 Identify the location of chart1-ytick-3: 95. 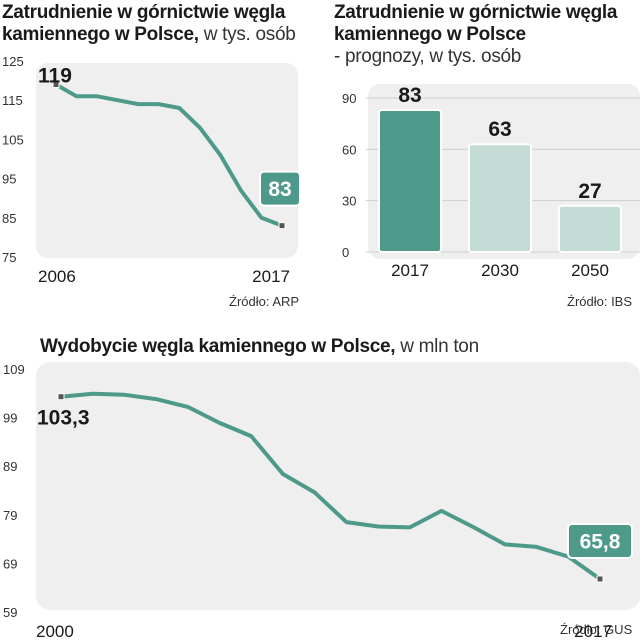
(9, 179).